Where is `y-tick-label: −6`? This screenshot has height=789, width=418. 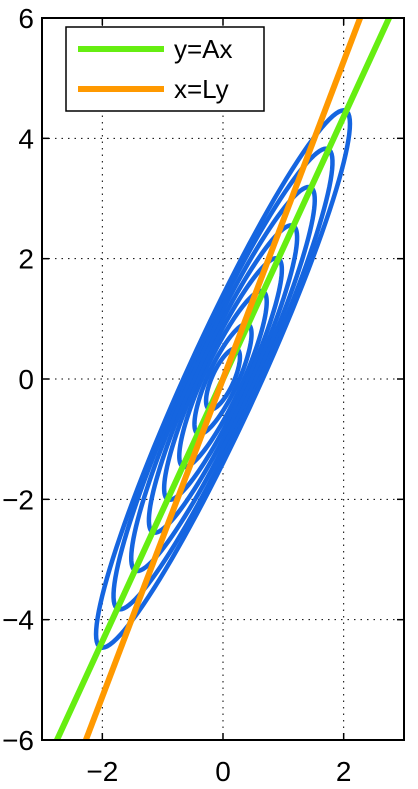
y-tick-label: −6 is located at coordinates (18, 740).